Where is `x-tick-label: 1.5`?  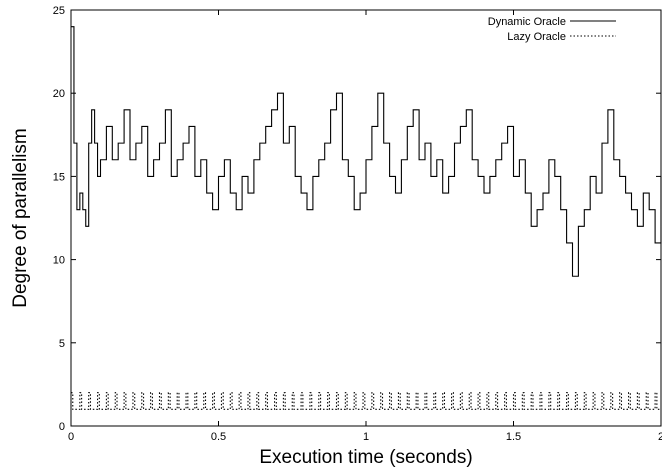
x-tick-label: 1.5 is located at coordinates (513, 437).